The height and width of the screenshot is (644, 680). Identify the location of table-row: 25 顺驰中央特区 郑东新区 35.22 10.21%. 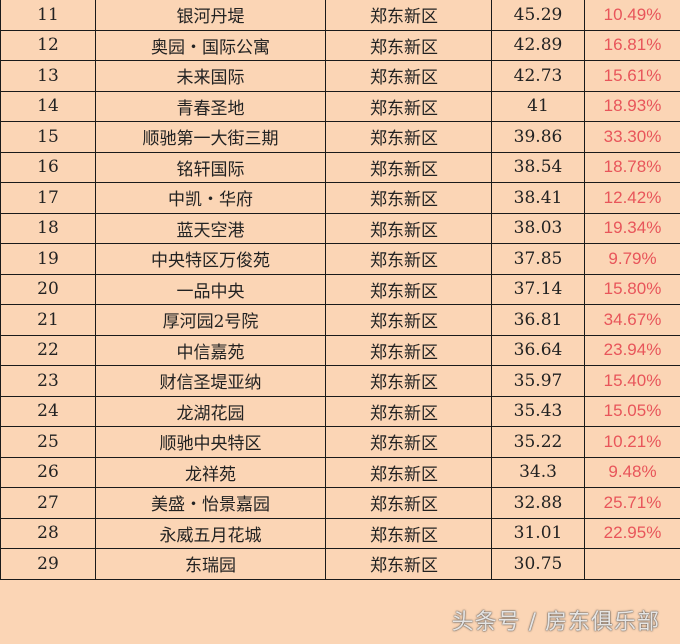
(340, 442).